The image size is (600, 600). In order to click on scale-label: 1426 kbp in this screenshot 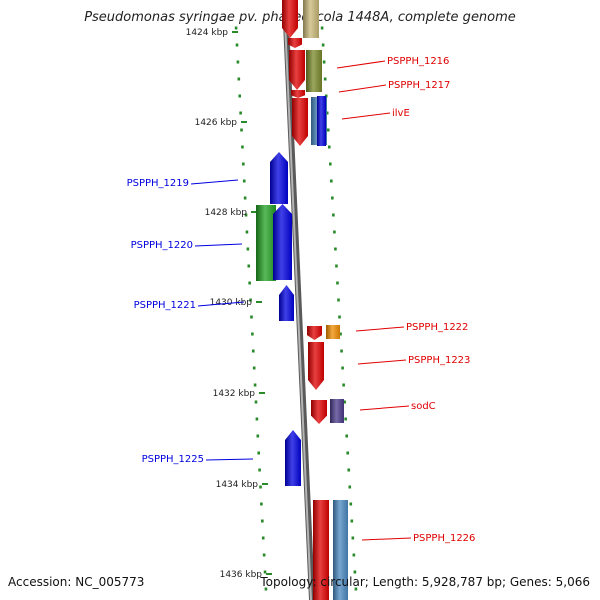, I will do `click(216, 123)`.